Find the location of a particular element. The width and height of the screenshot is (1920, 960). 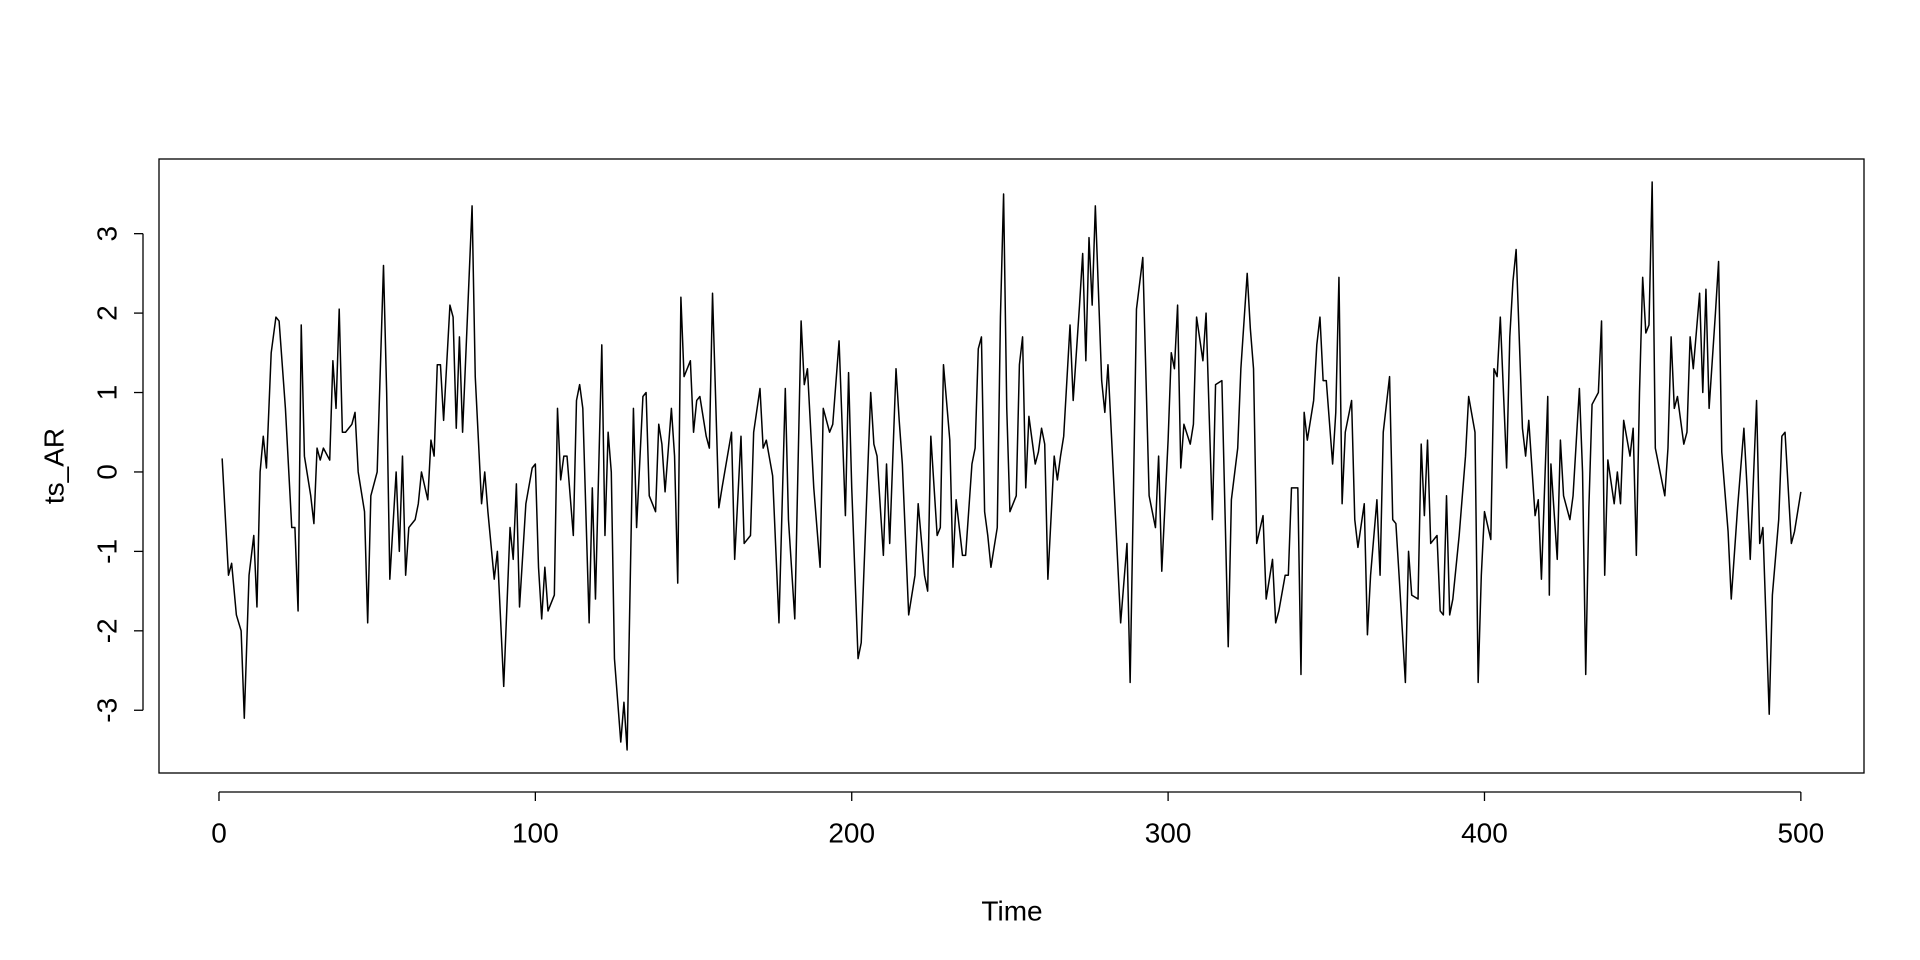

y-tick-label: 0 is located at coordinates (106, 472).